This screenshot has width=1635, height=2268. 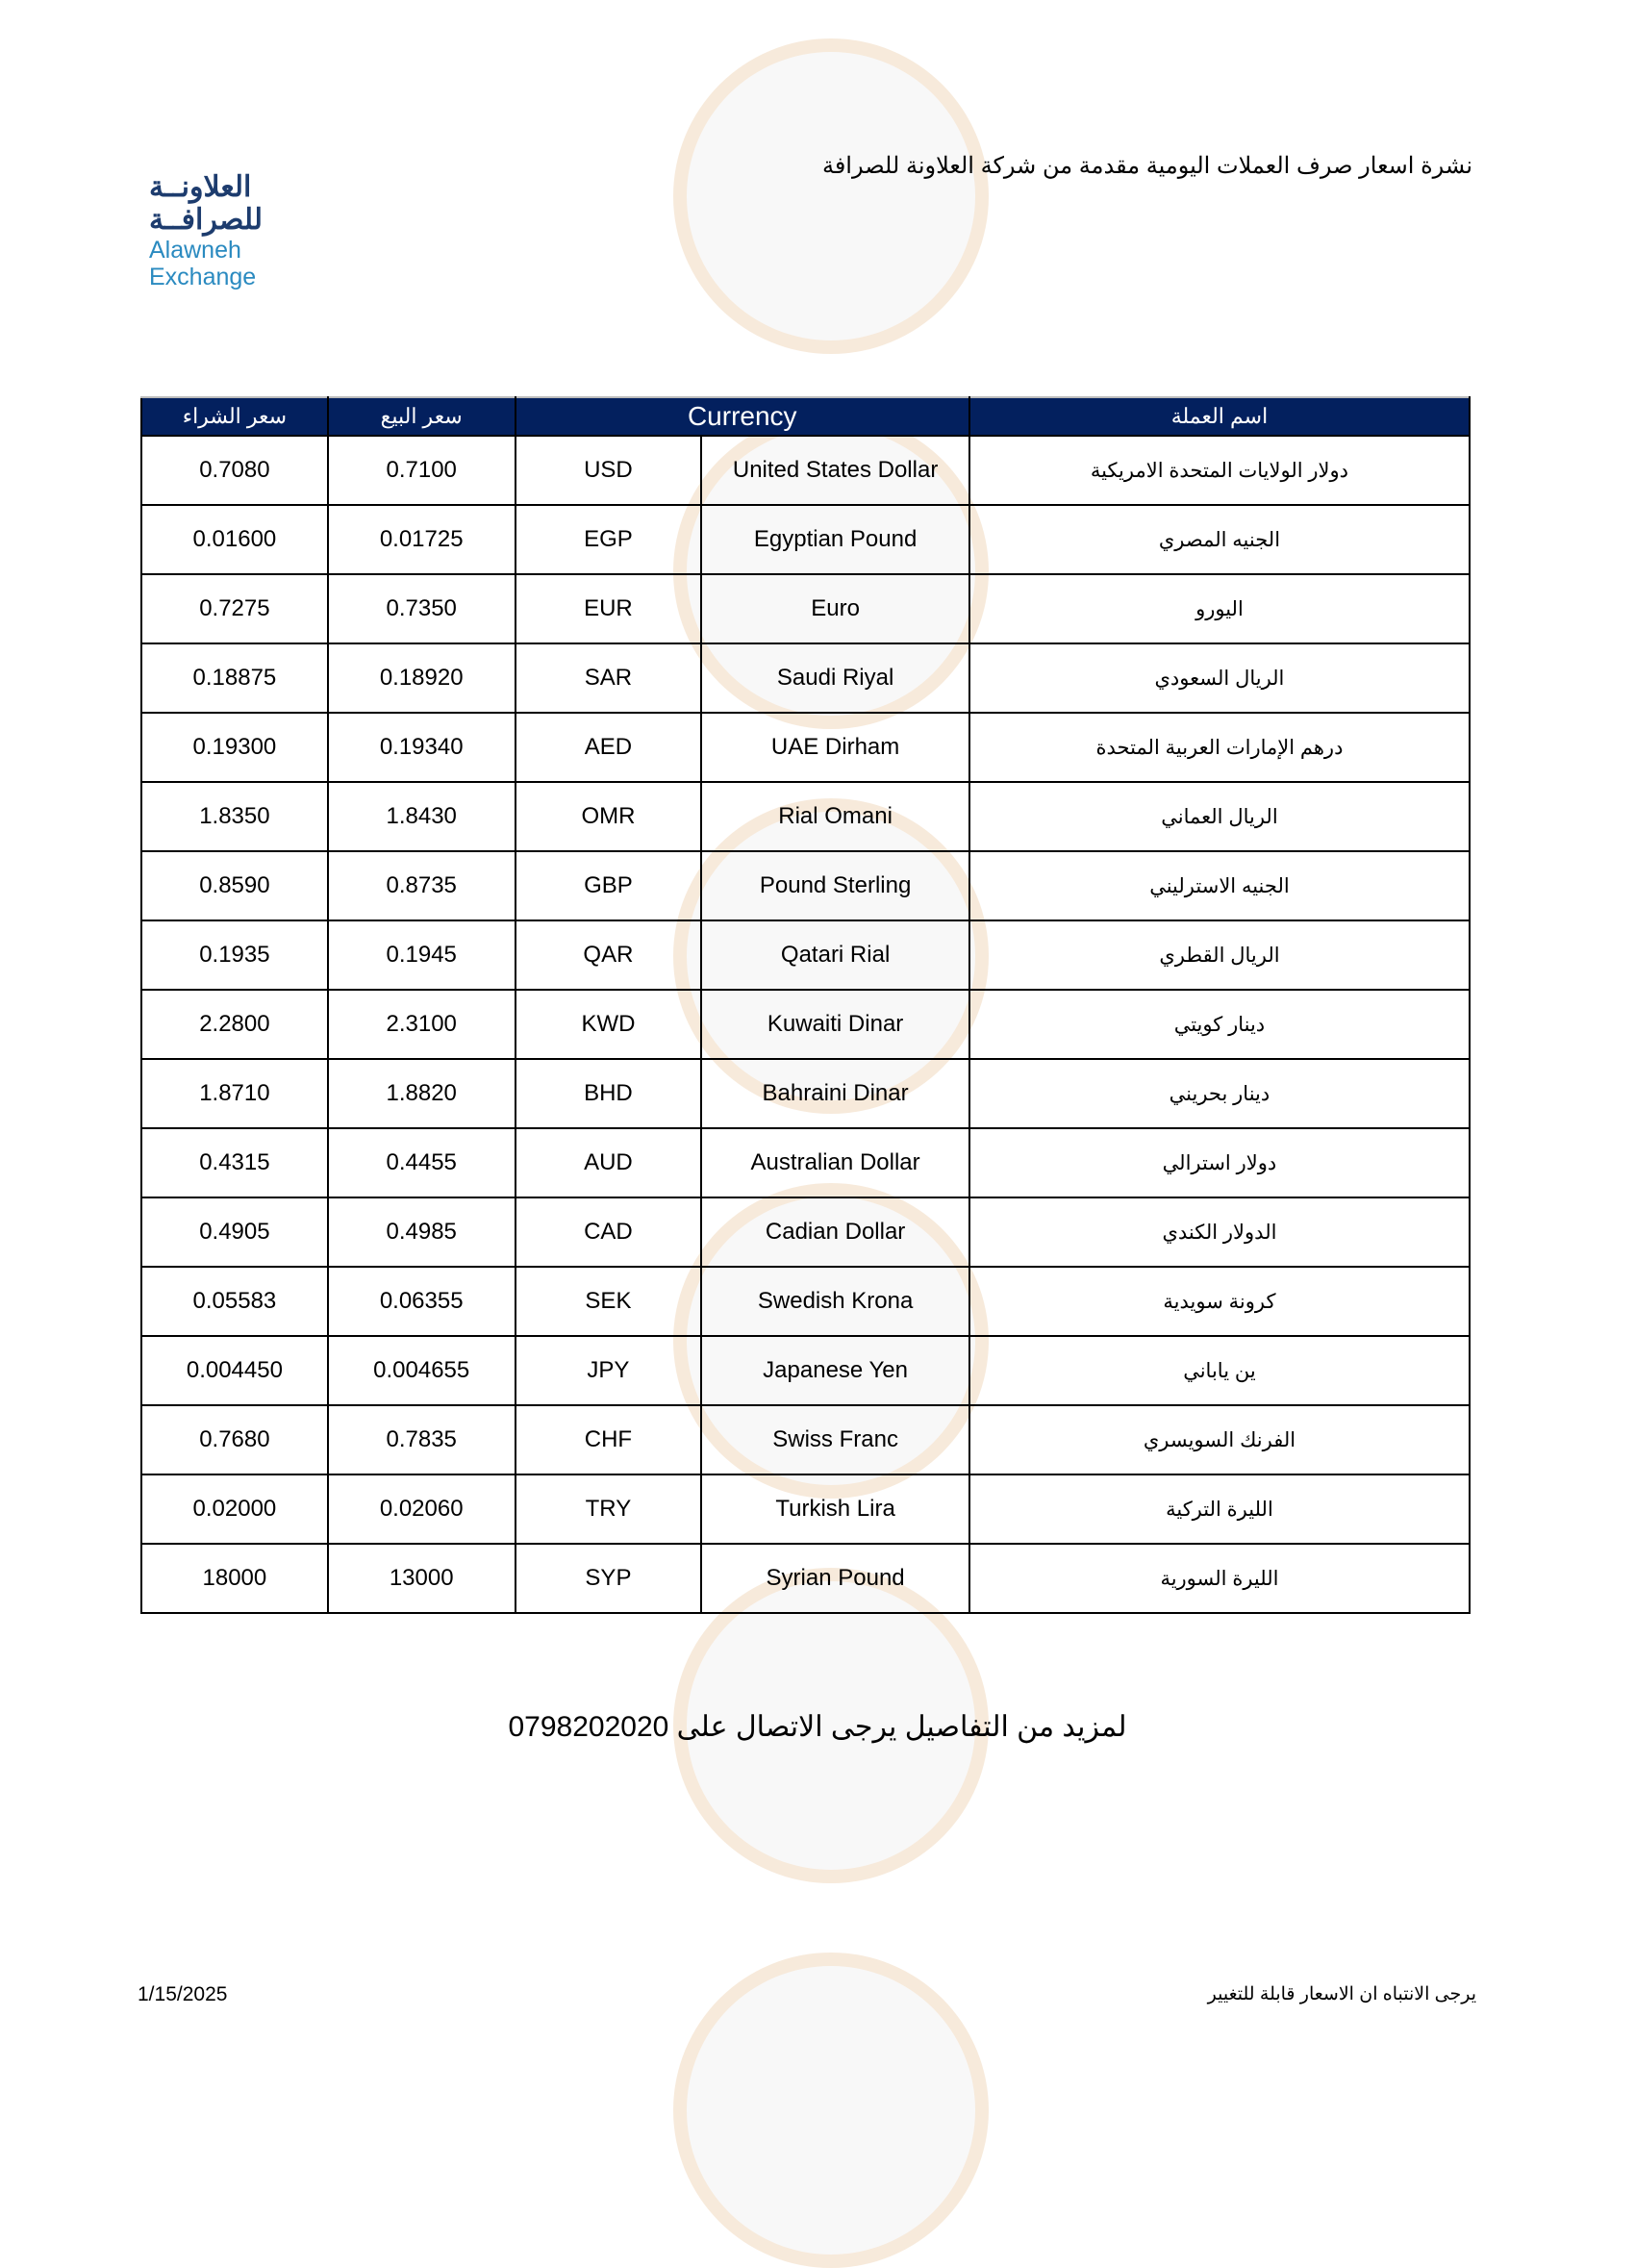 I want to click on table-row: 1.8350 1.8430 OMR Rial Omani الريال العماني, so click(x=806, y=817).